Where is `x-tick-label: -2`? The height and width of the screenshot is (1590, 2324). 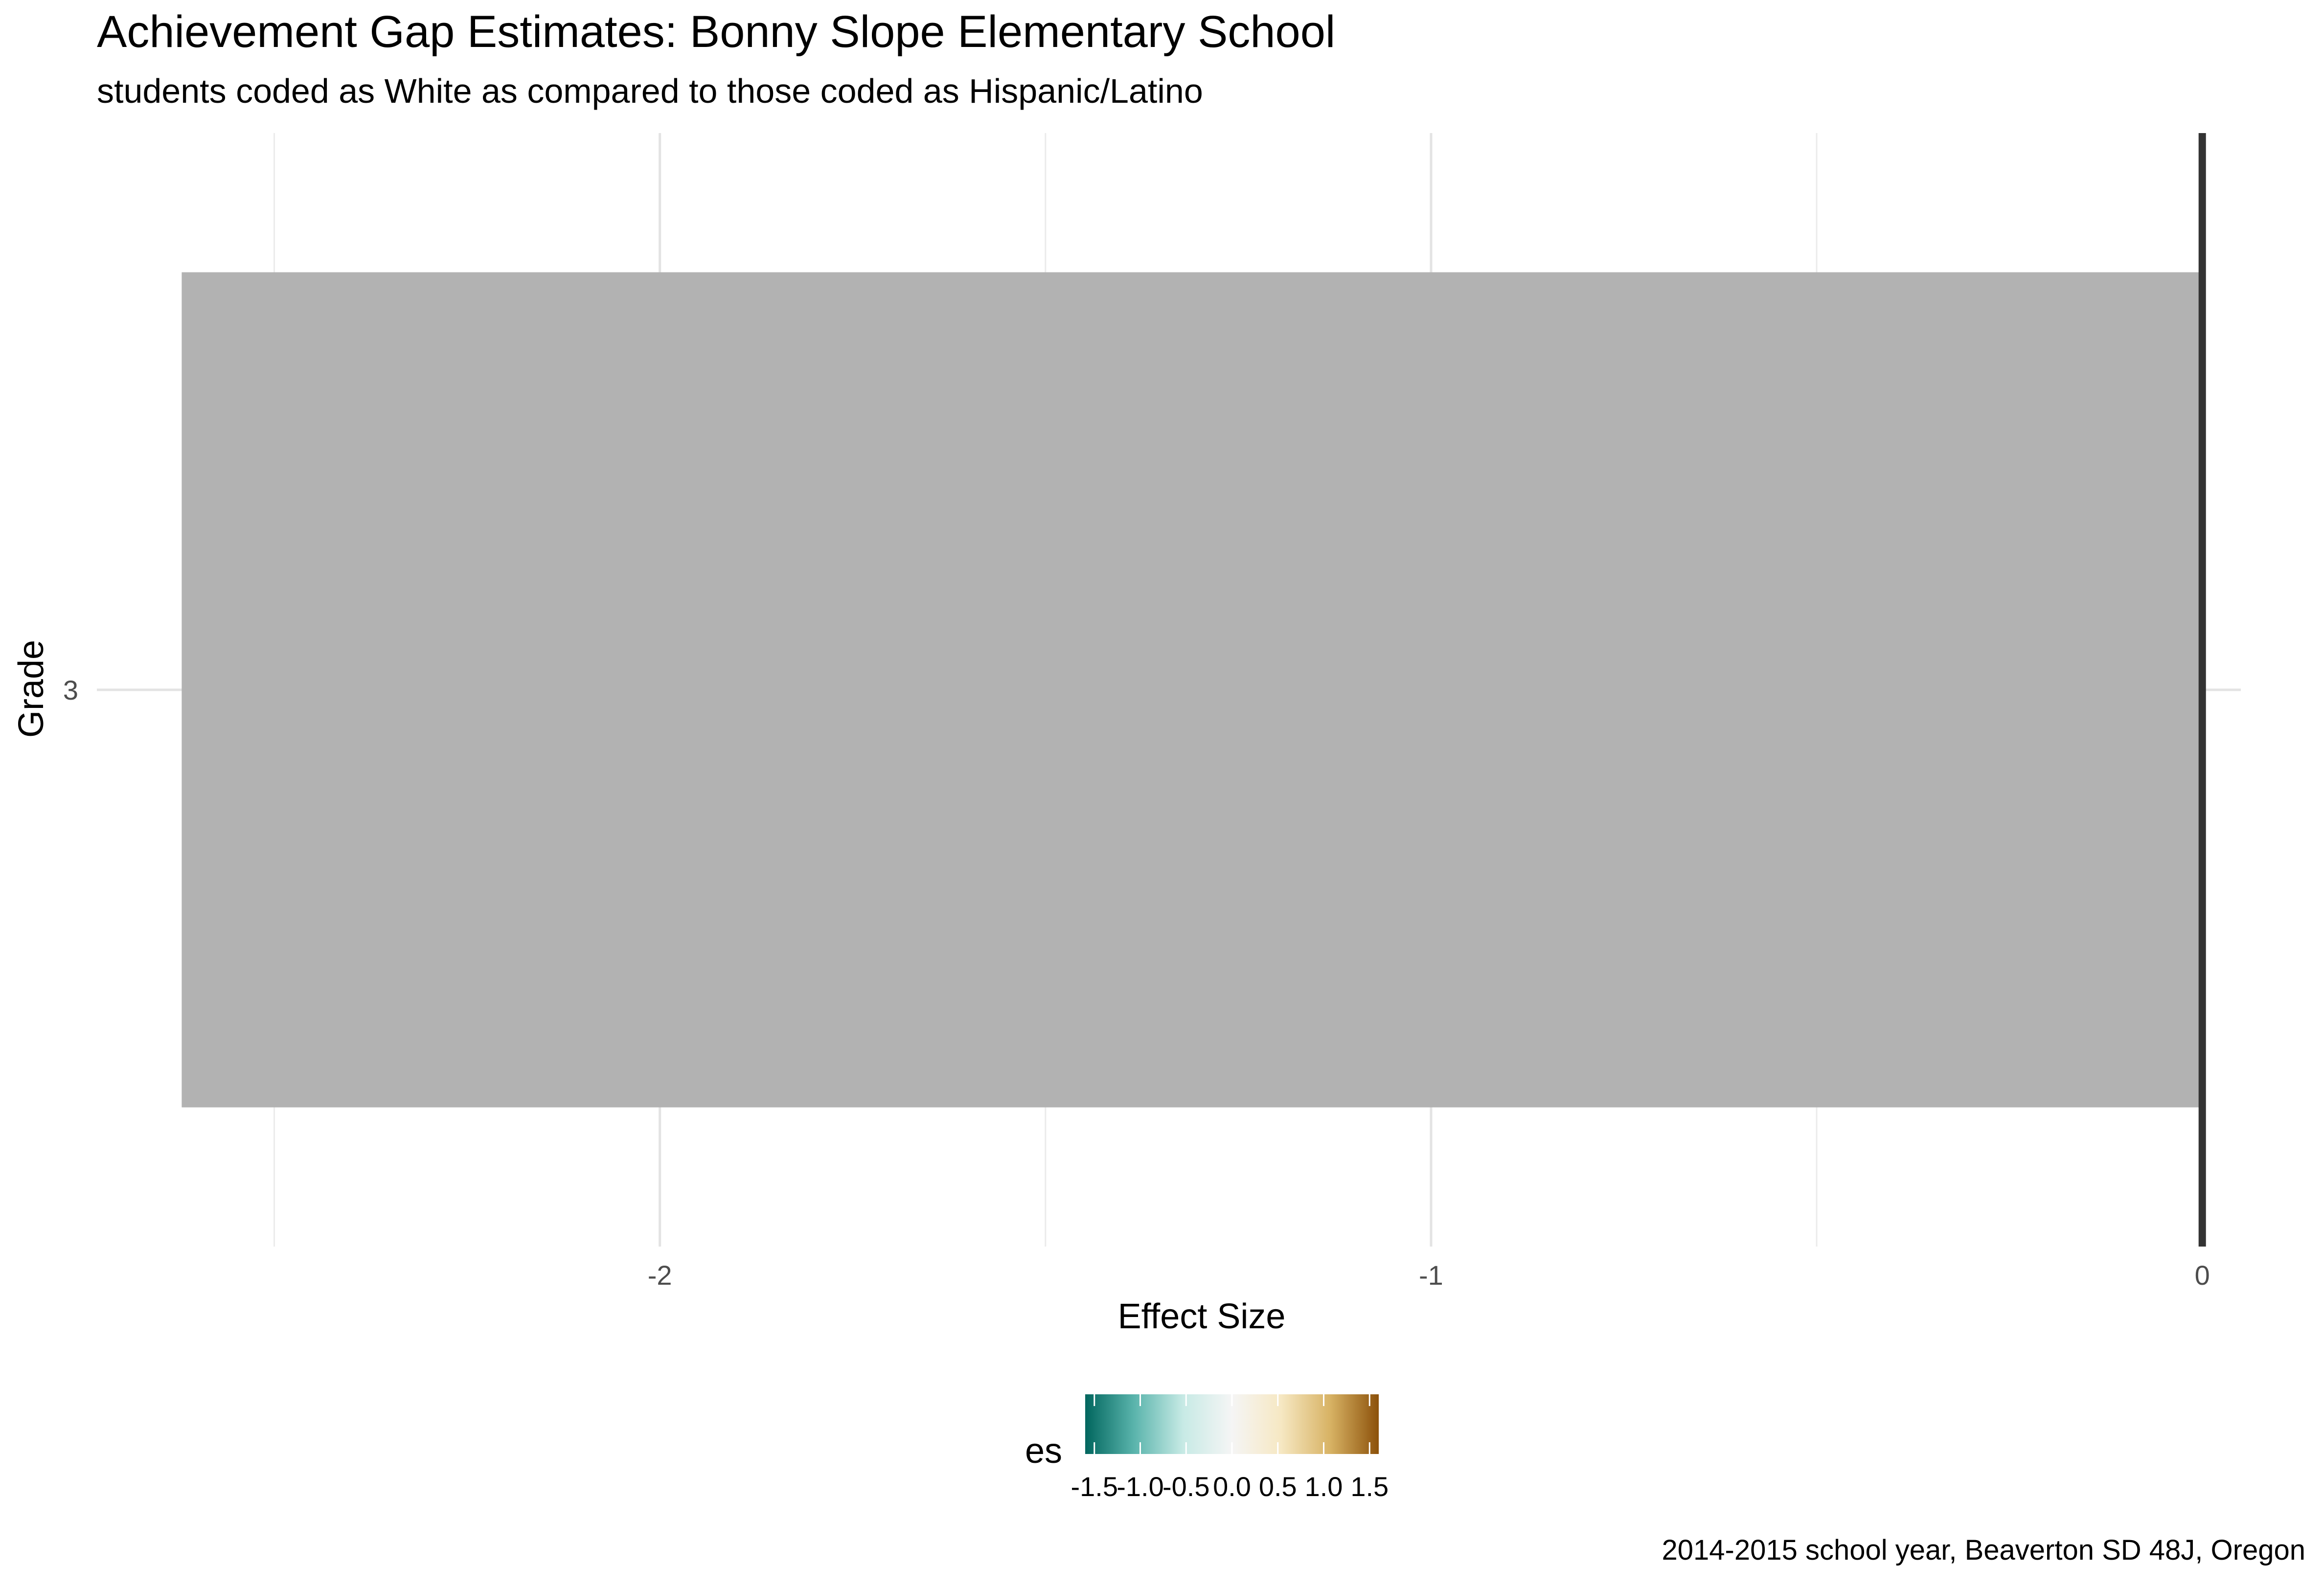
x-tick-label: -2 is located at coordinates (660, 1276).